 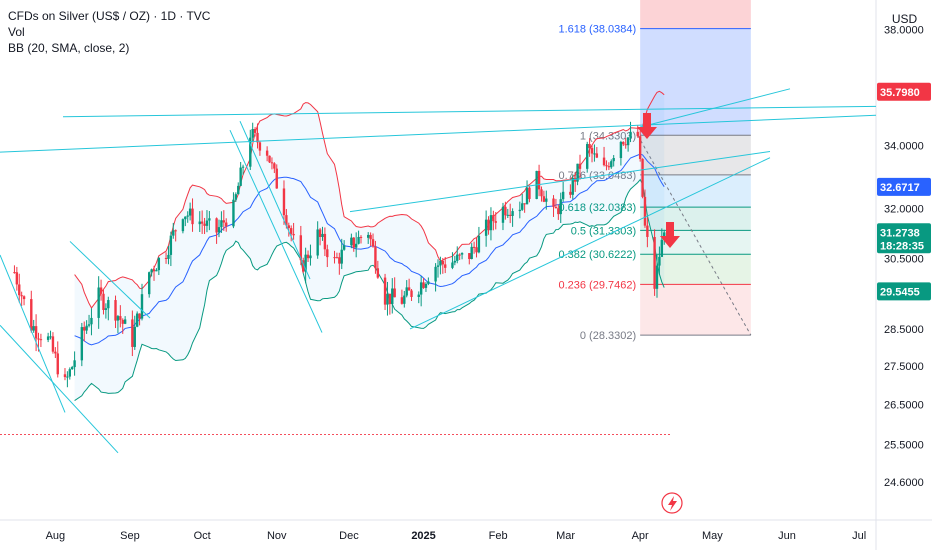 What do you see at coordinates (16, 32) in the screenshot?
I see `volume-indicator-label: Vol` at bounding box center [16, 32].